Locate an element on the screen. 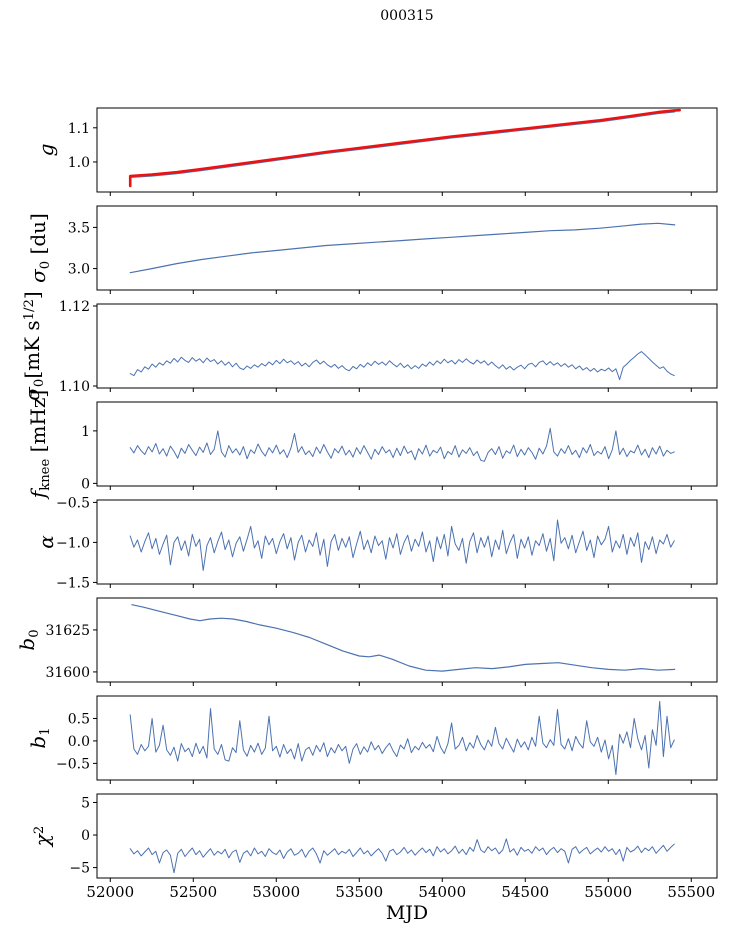  y-tick-label: −1.5 is located at coordinates (73, 583).